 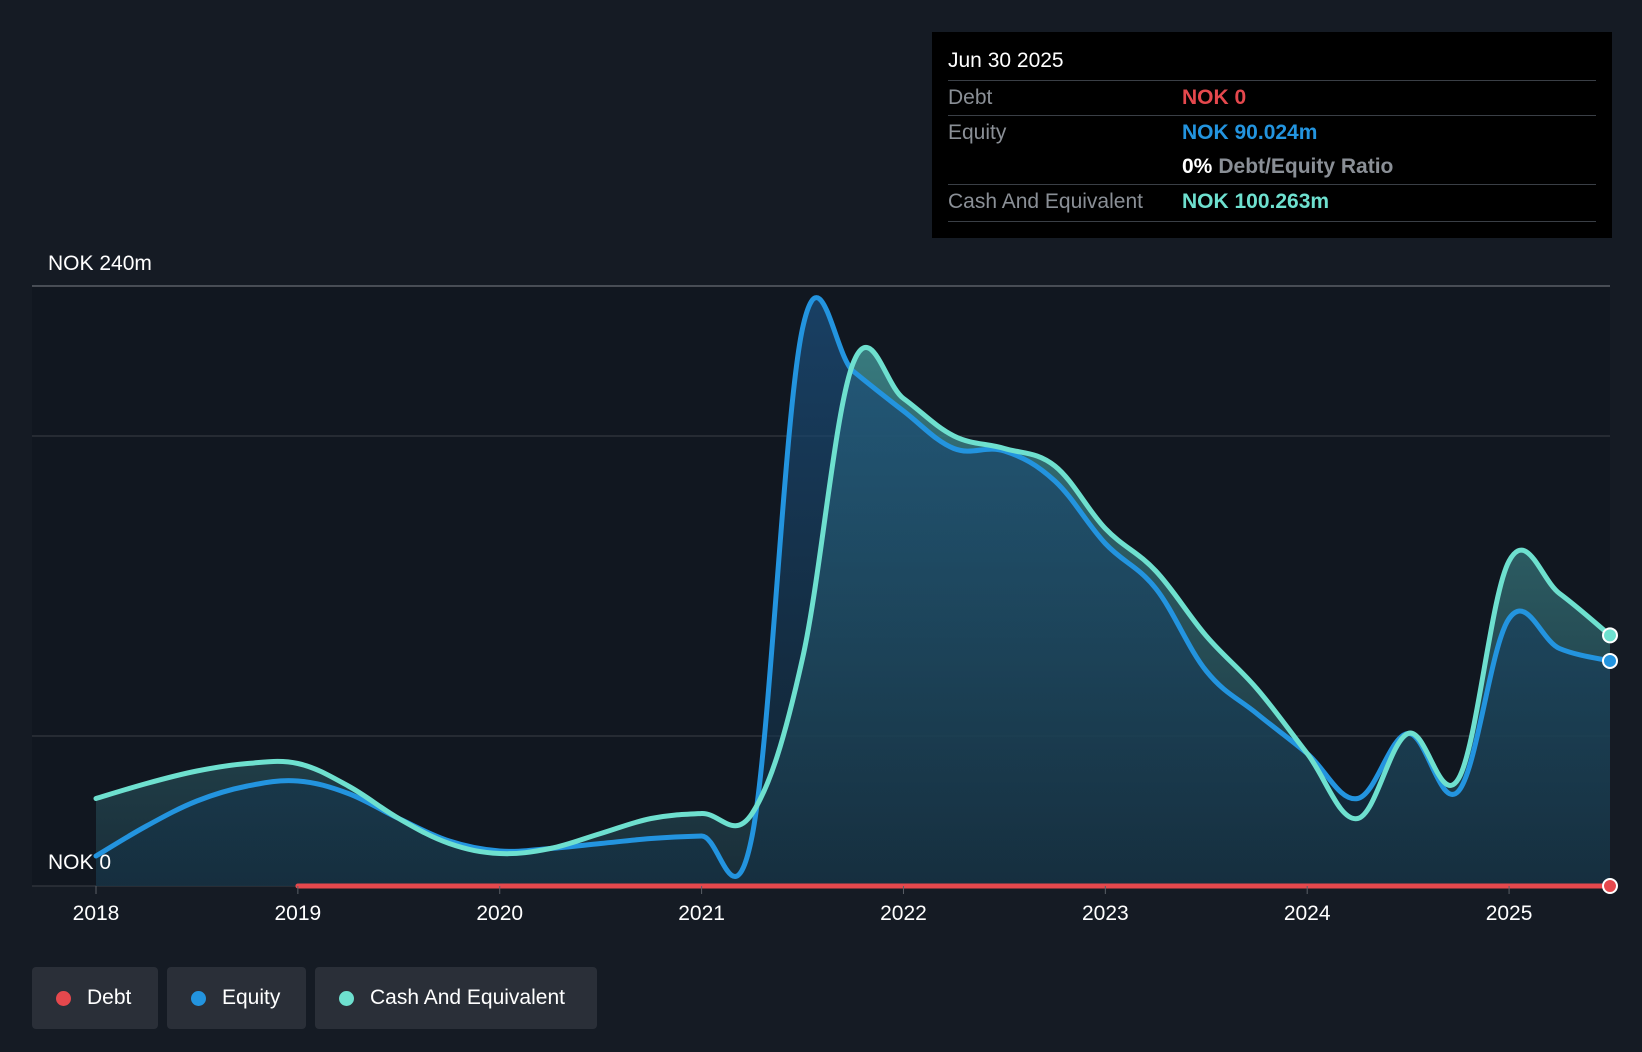 I want to click on equity-dot-icon, so click(x=198, y=998).